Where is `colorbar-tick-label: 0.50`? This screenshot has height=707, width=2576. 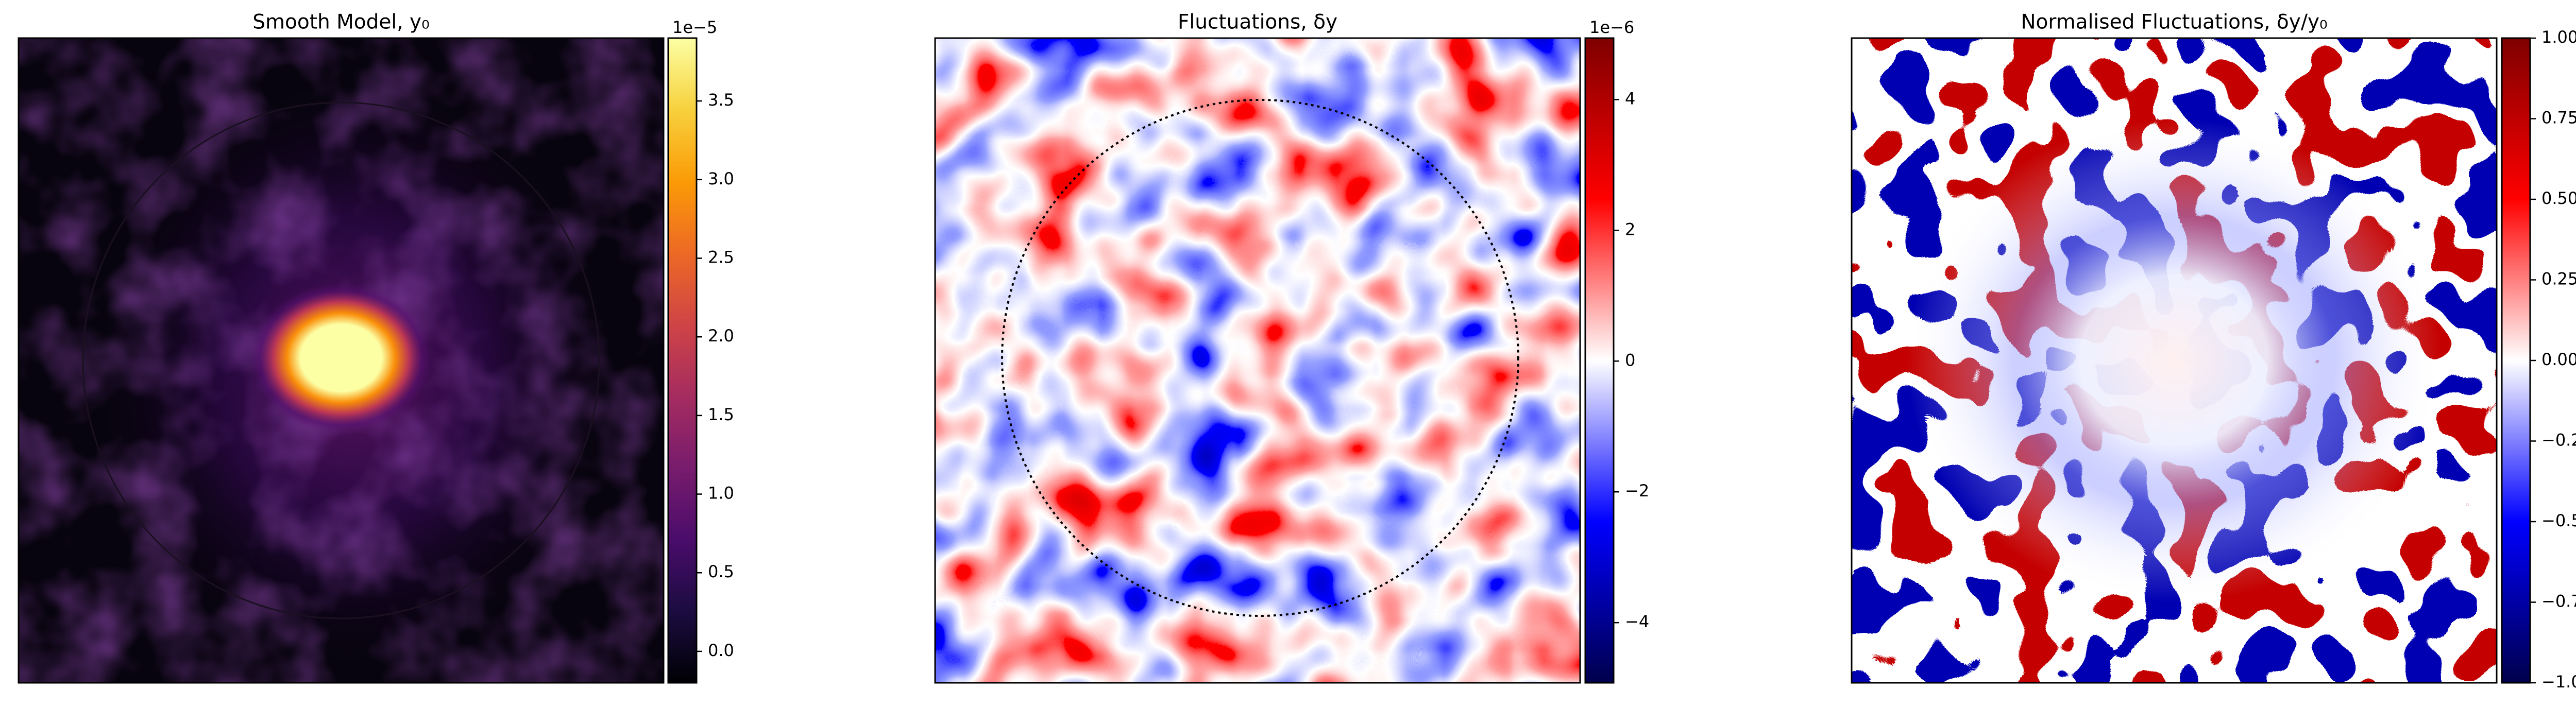 colorbar-tick-label: 0.50 is located at coordinates (2558, 198).